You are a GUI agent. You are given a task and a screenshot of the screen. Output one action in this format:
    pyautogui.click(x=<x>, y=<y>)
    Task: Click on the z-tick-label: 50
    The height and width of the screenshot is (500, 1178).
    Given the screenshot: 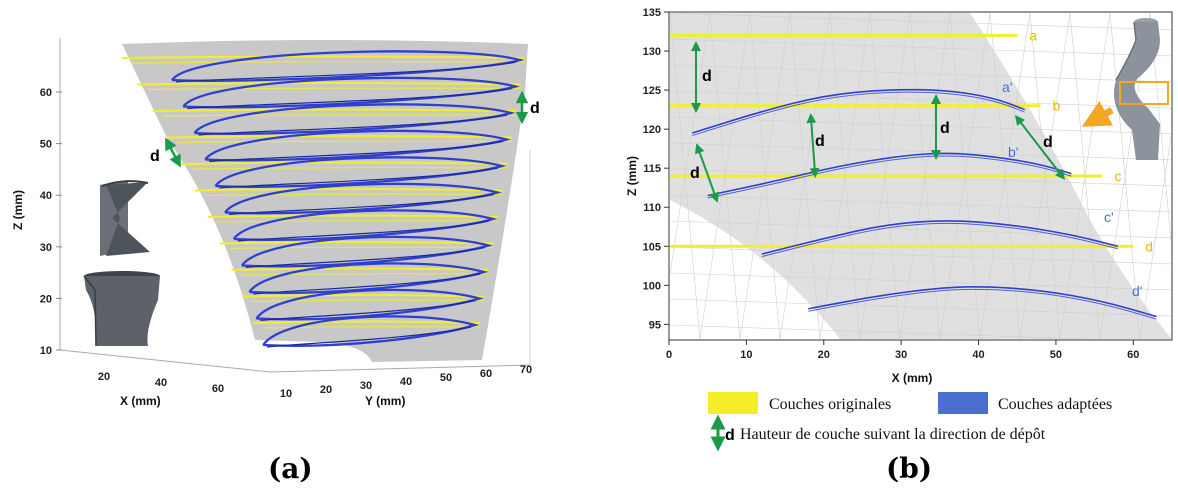 What is the action you would take?
    pyautogui.click(x=46, y=145)
    